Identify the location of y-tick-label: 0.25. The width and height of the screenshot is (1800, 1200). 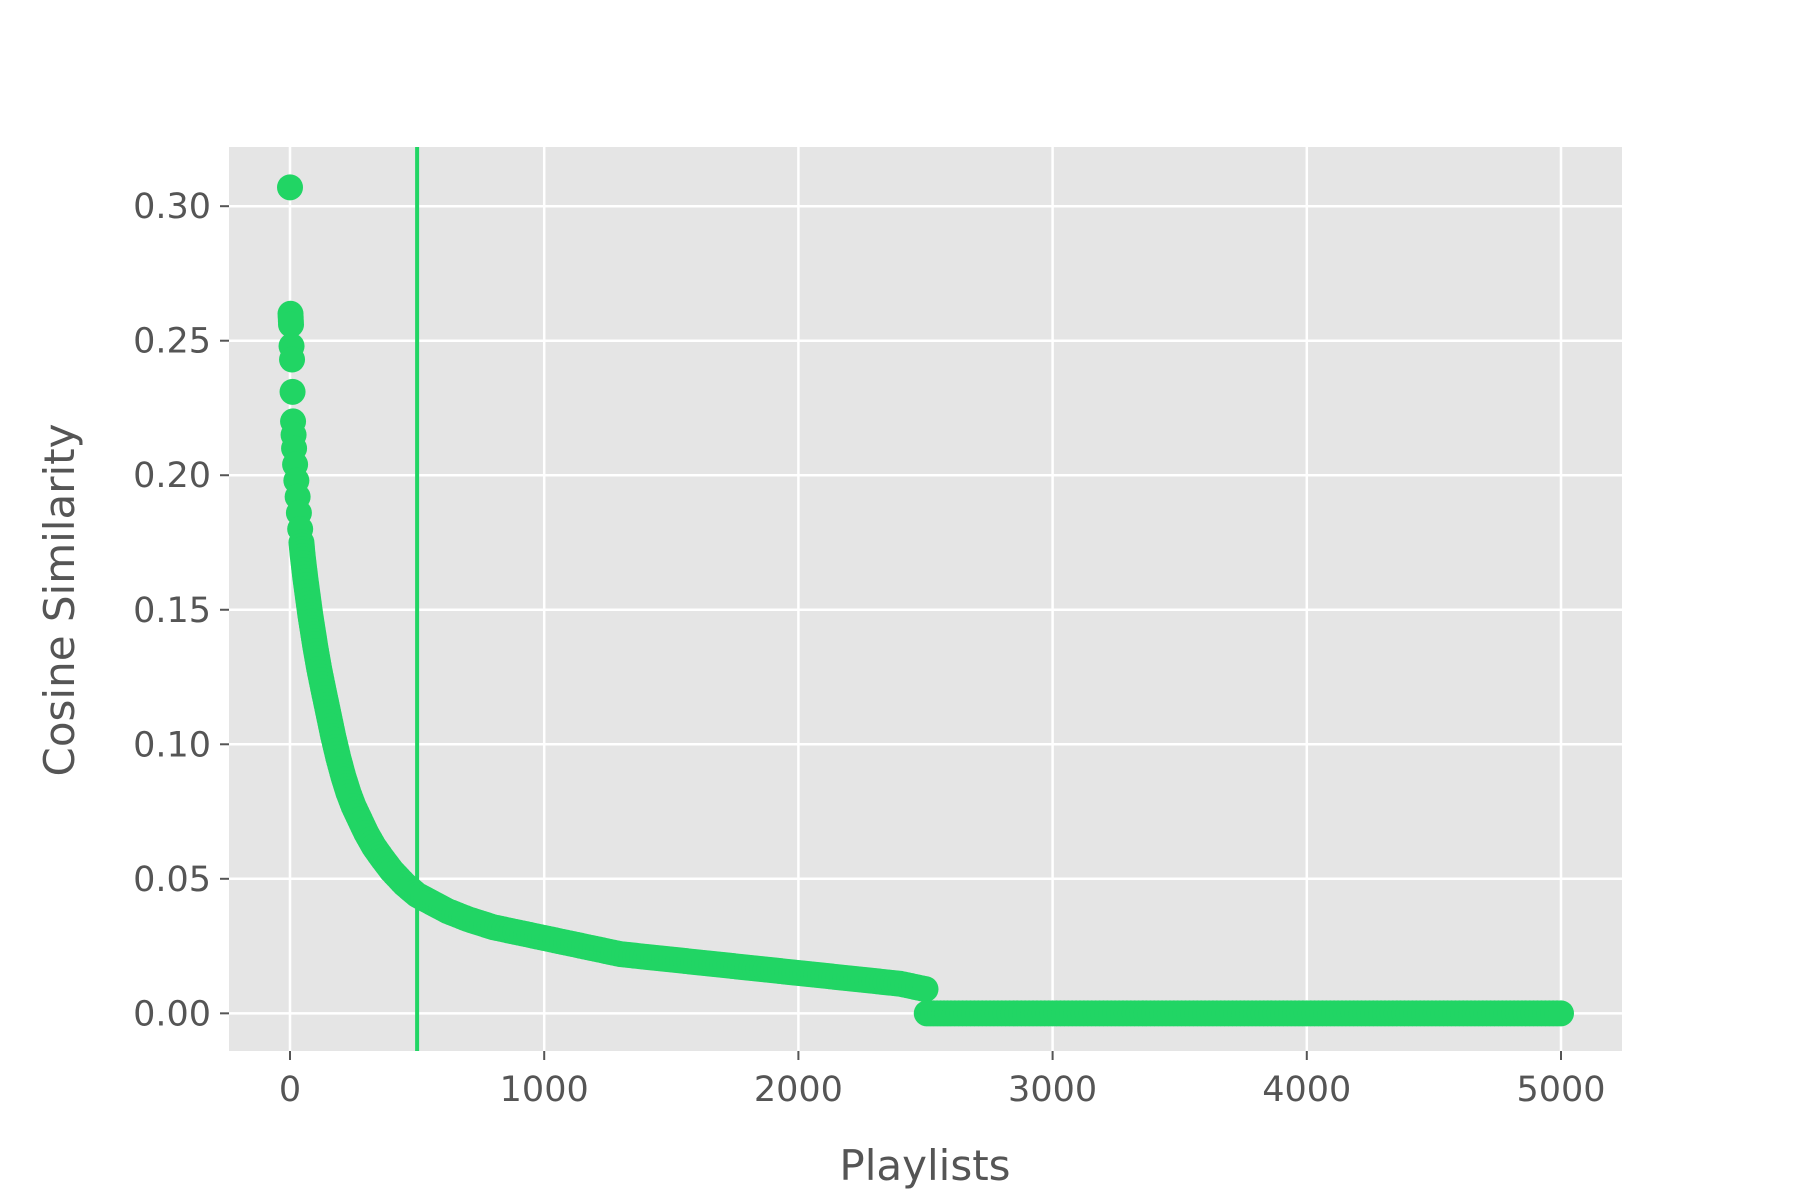
(172, 342).